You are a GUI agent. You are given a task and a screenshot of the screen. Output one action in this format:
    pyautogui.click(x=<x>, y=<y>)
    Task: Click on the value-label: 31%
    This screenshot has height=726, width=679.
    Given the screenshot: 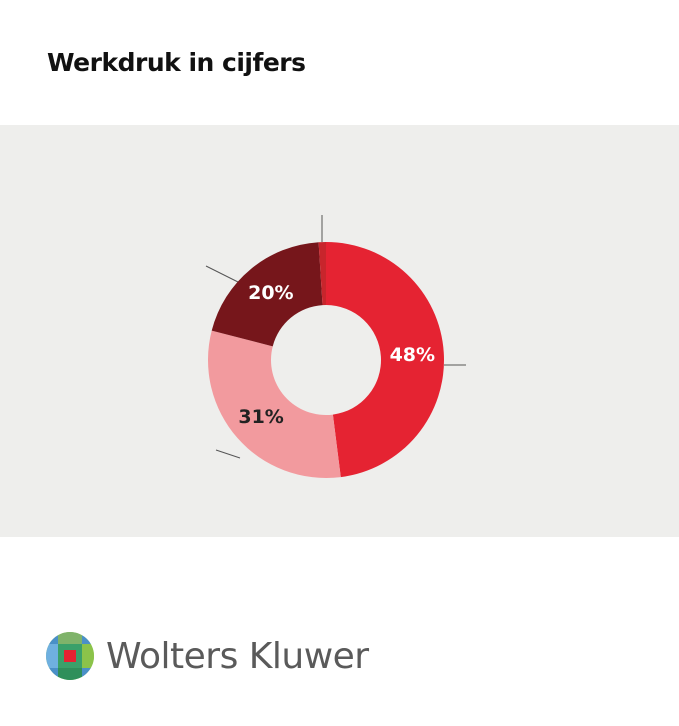 What is the action you would take?
    pyautogui.click(x=261, y=417)
    